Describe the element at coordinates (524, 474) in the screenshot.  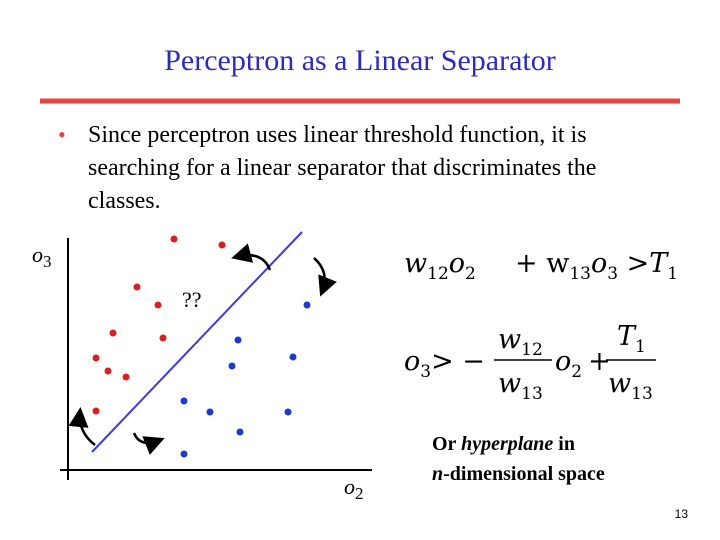
I see `text-part: -dimensional space` at that location.